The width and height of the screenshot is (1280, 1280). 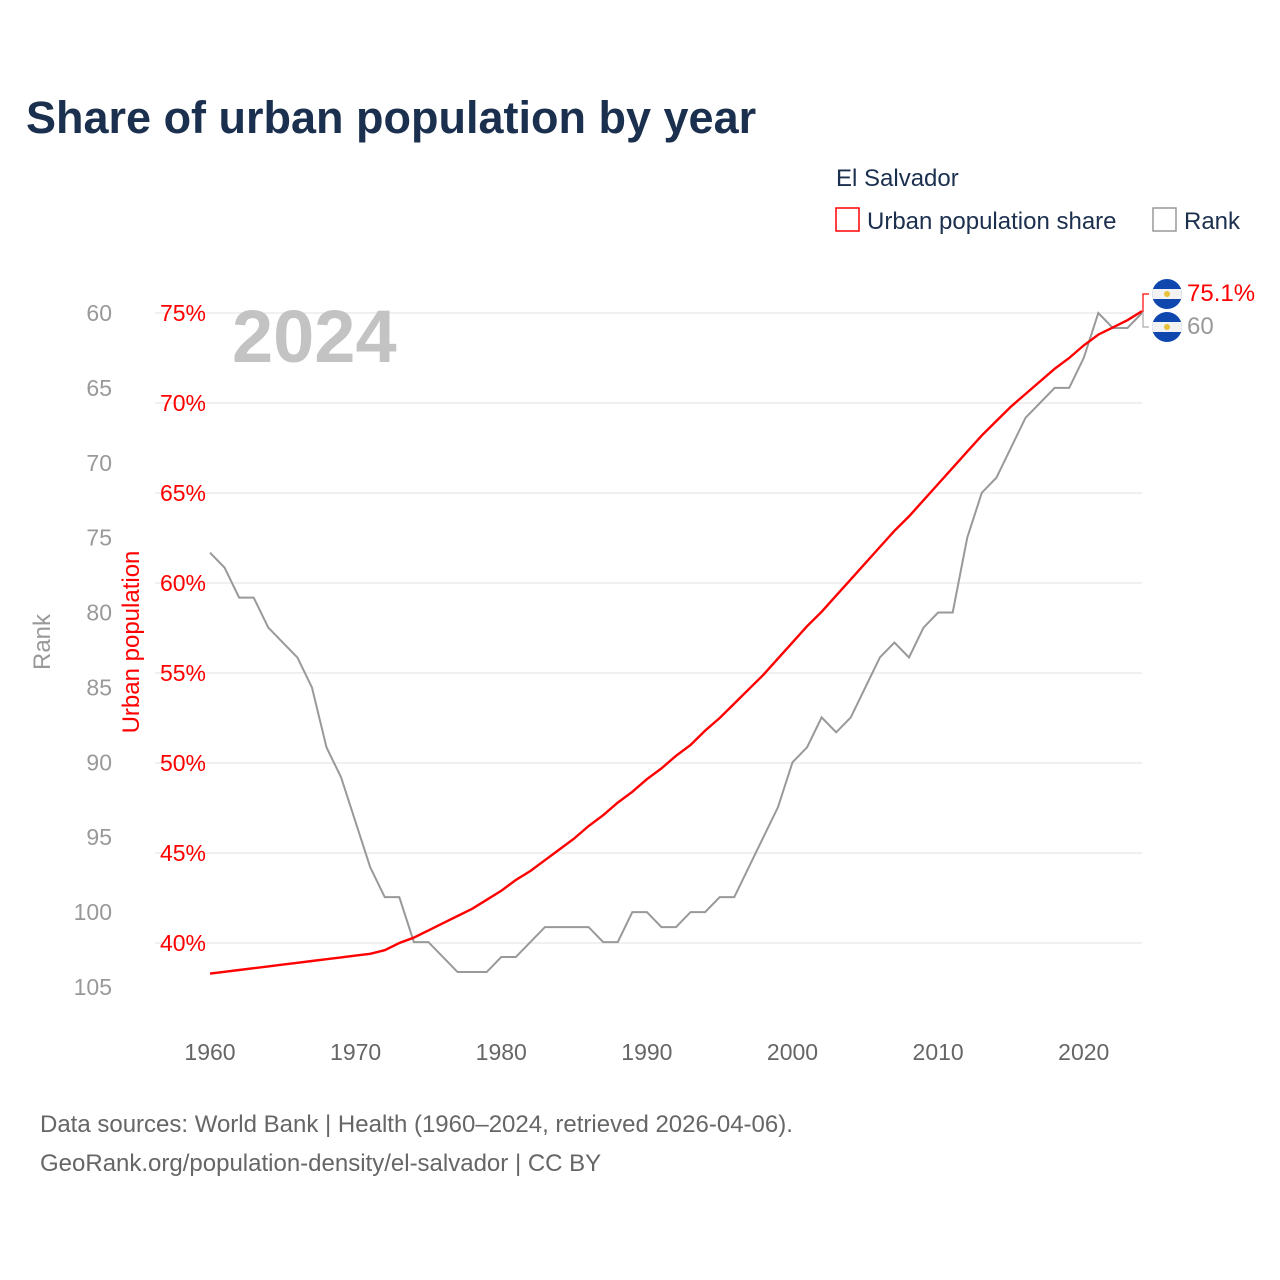 What do you see at coordinates (314, 336) in the screenshot?
I see `year-watermark: 2024` at bounding box center [314, 336].